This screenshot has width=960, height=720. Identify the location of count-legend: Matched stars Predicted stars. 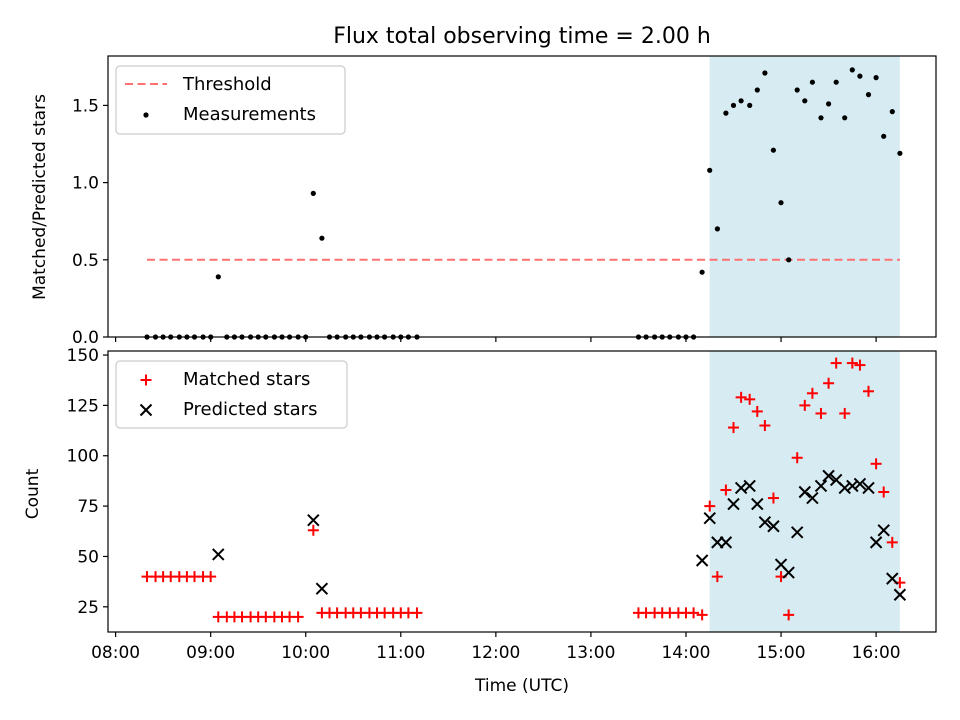
(231, 394).